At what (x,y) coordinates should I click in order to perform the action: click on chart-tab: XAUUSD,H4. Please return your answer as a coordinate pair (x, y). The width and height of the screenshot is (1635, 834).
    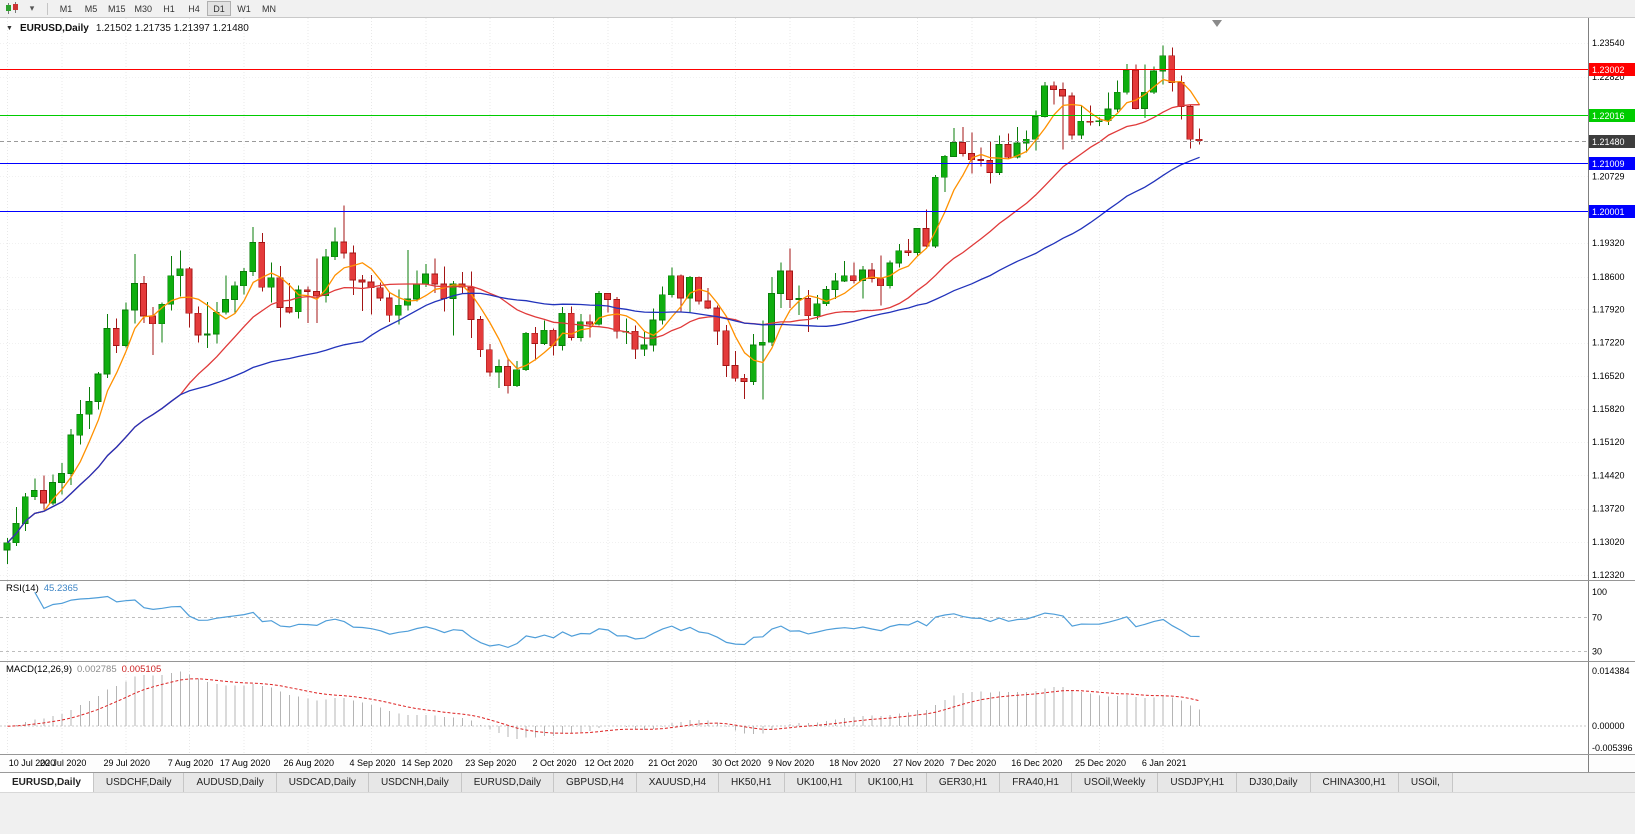
    Looking at the image, I should click on (678, 782).